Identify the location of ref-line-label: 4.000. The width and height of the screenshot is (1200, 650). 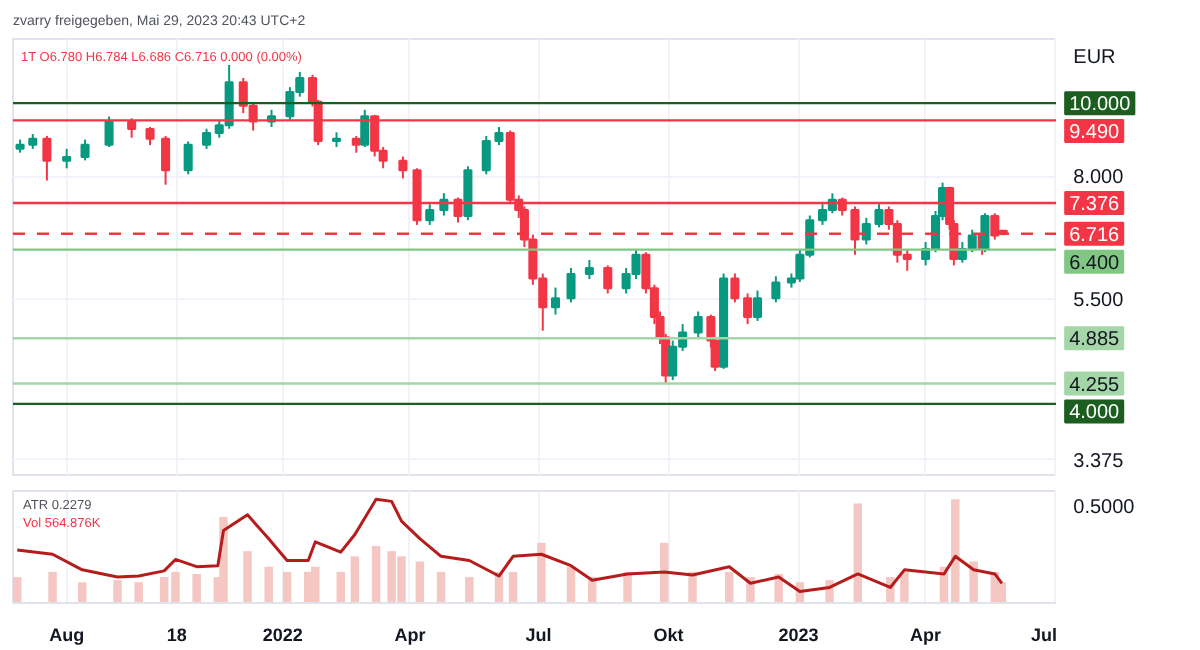
(1095, 413).